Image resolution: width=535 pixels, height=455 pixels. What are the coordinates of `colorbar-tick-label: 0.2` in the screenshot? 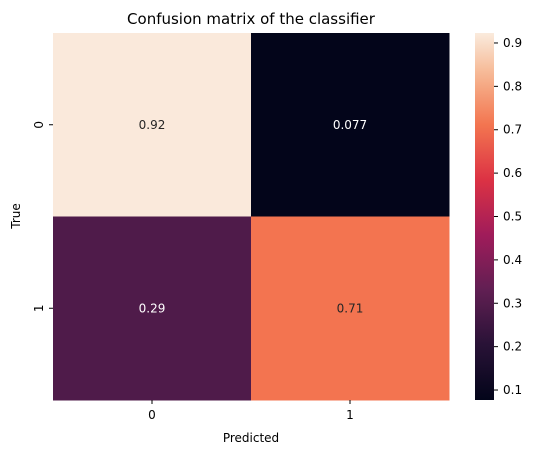 It's located at (512, 347).